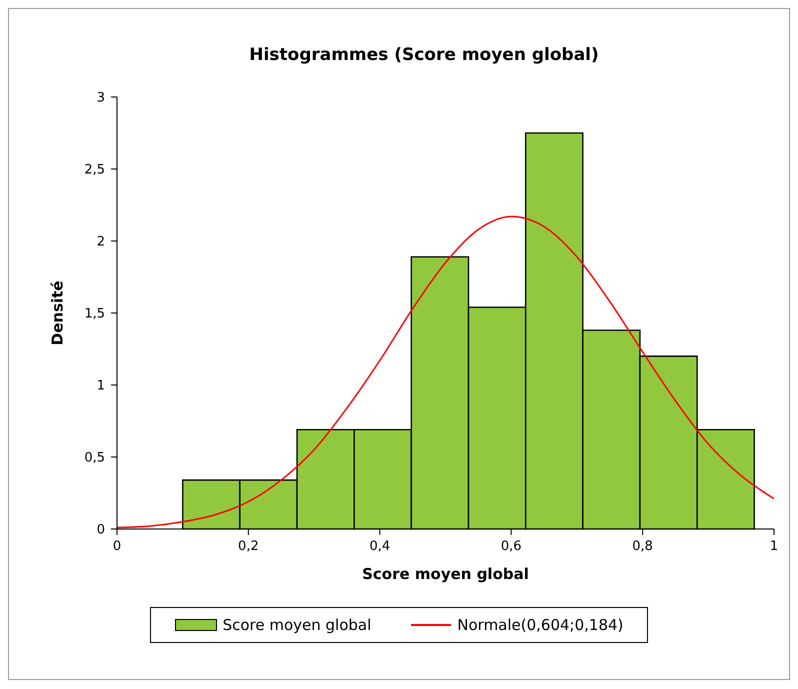 The image size is (798, 689). Describe the element at coordinates (100, 386) in the screenshot. I see `y-tick-label: 1` at that location.